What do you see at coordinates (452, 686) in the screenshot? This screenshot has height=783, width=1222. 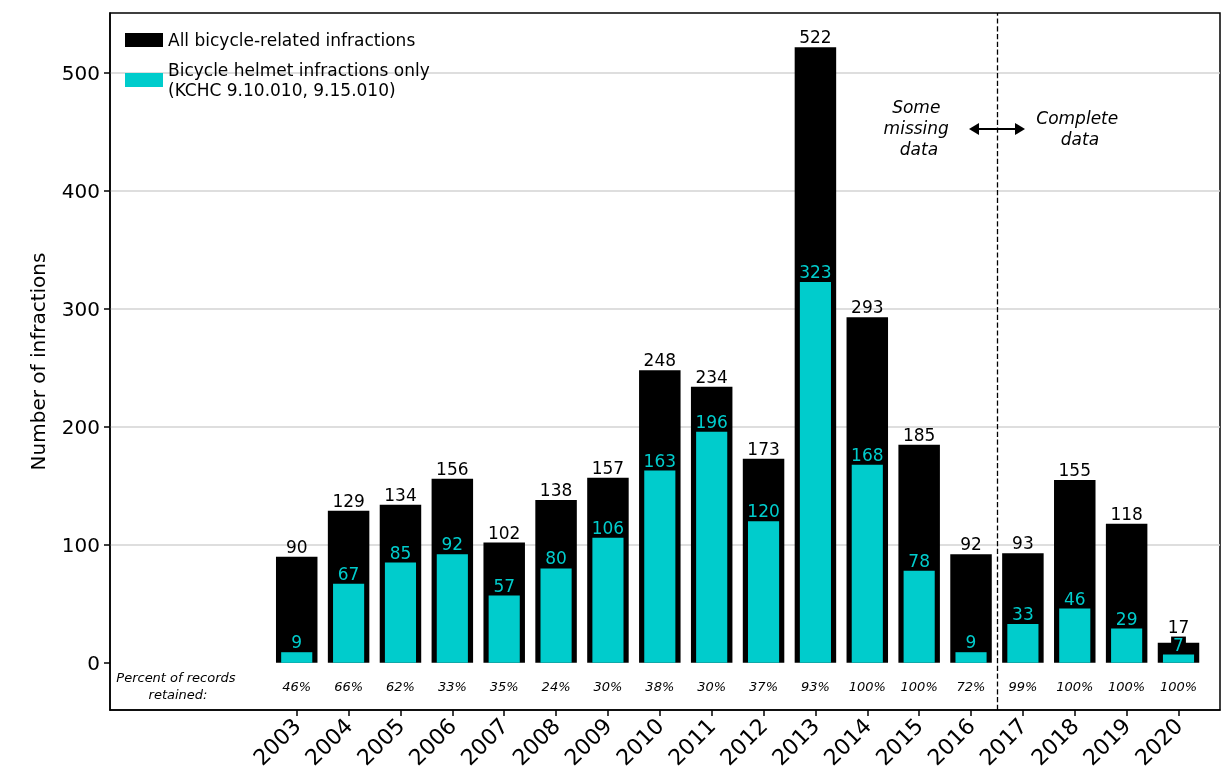 I see `annotation: 33%` at bounding box center [452, 686].